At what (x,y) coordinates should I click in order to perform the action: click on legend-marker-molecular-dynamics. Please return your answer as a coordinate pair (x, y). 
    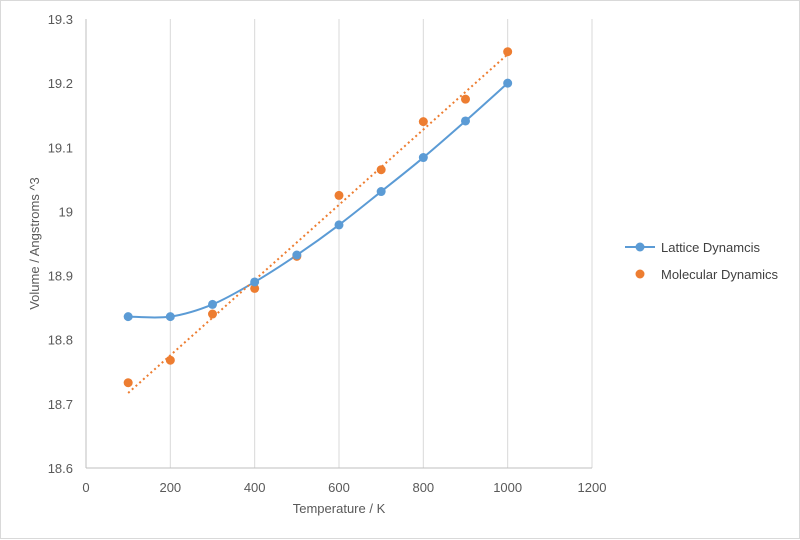
    Looking at the image, I should click on (640, 274).